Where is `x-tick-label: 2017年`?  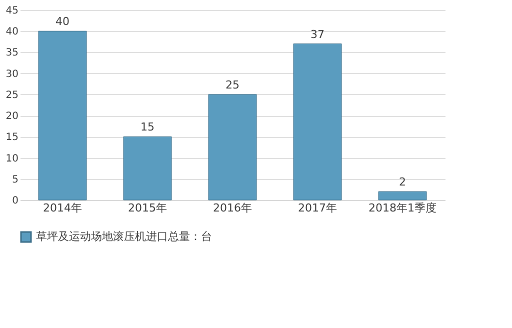 x-tick-label: 2017年 is located at coordinates (317, 208).